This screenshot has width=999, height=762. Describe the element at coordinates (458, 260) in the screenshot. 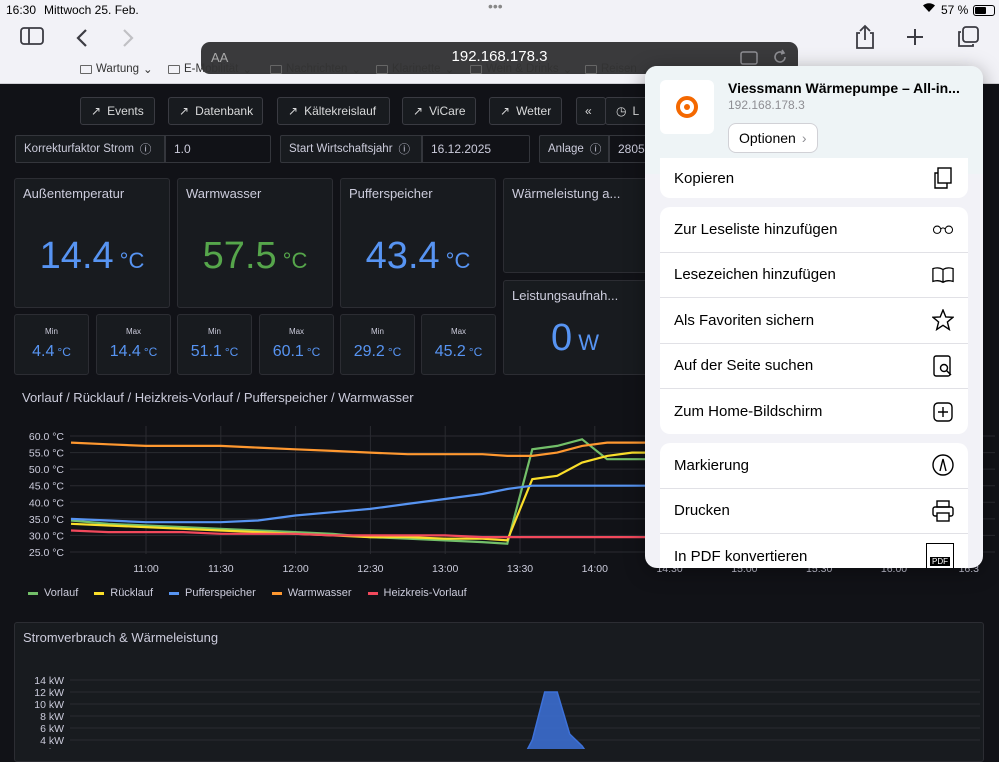

I see `stat-unit: °C` at that location.